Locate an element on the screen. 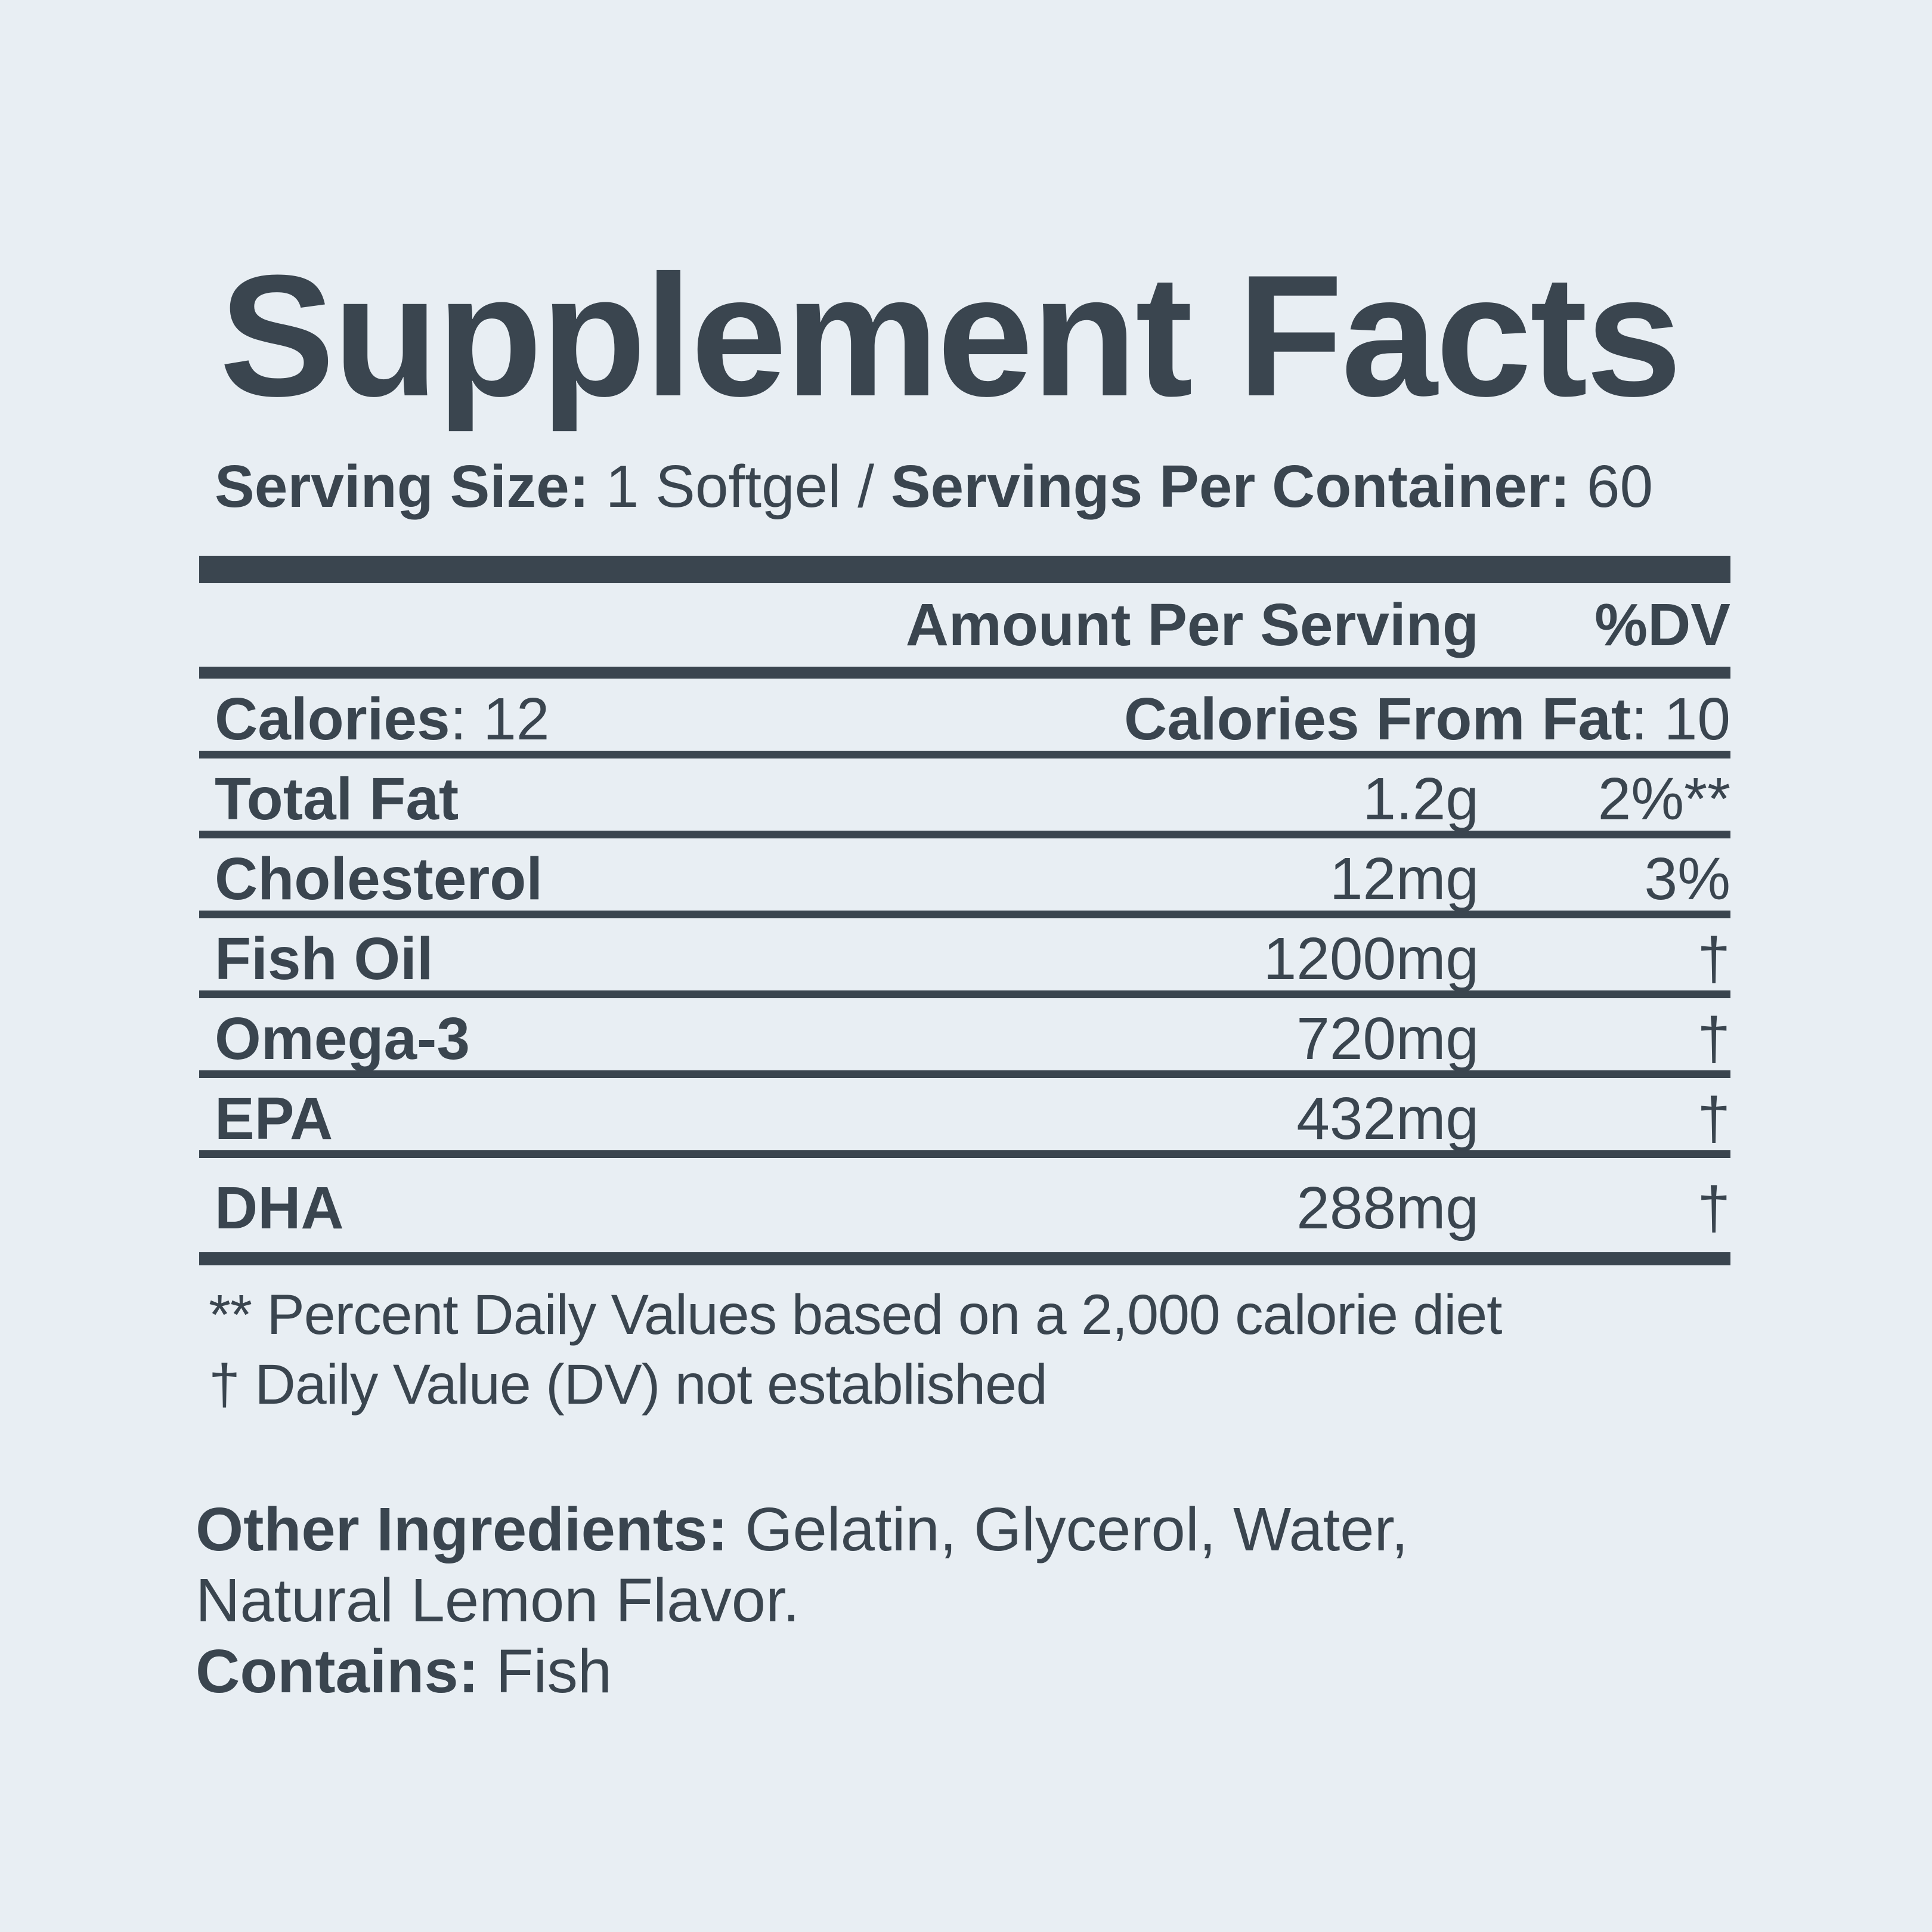  nutrient-amount: 432mg is located at coordinates (1387, 1118).